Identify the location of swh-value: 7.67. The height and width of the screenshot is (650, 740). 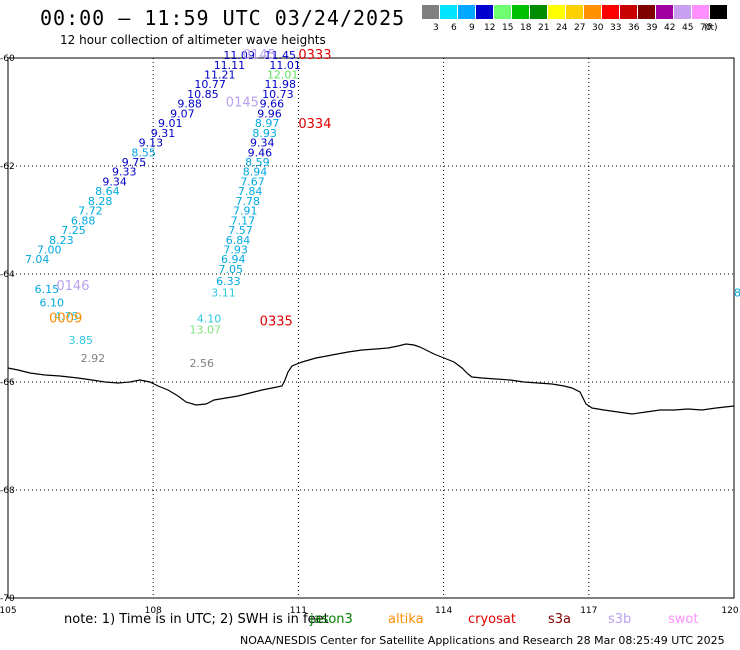
(252, 181).